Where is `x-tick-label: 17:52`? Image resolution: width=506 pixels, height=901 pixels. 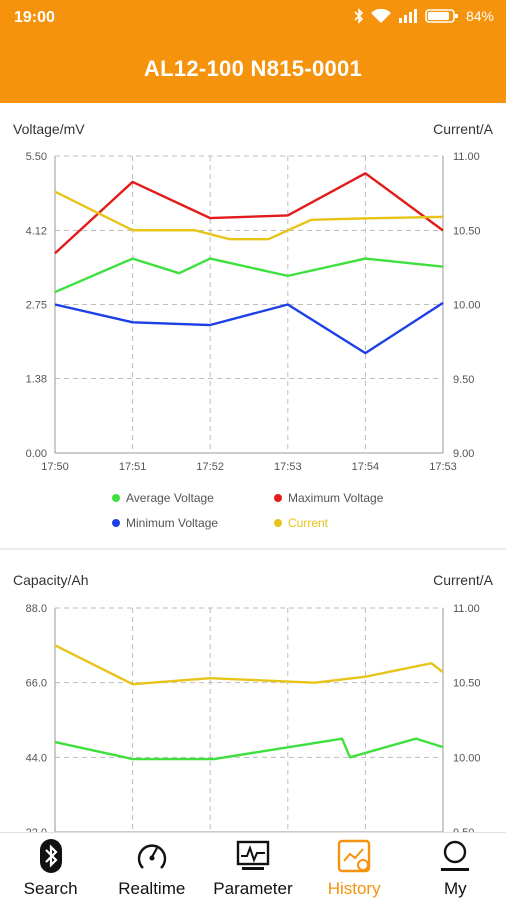 x-tick-label: 17:52 is located at coordinates (210, 467).